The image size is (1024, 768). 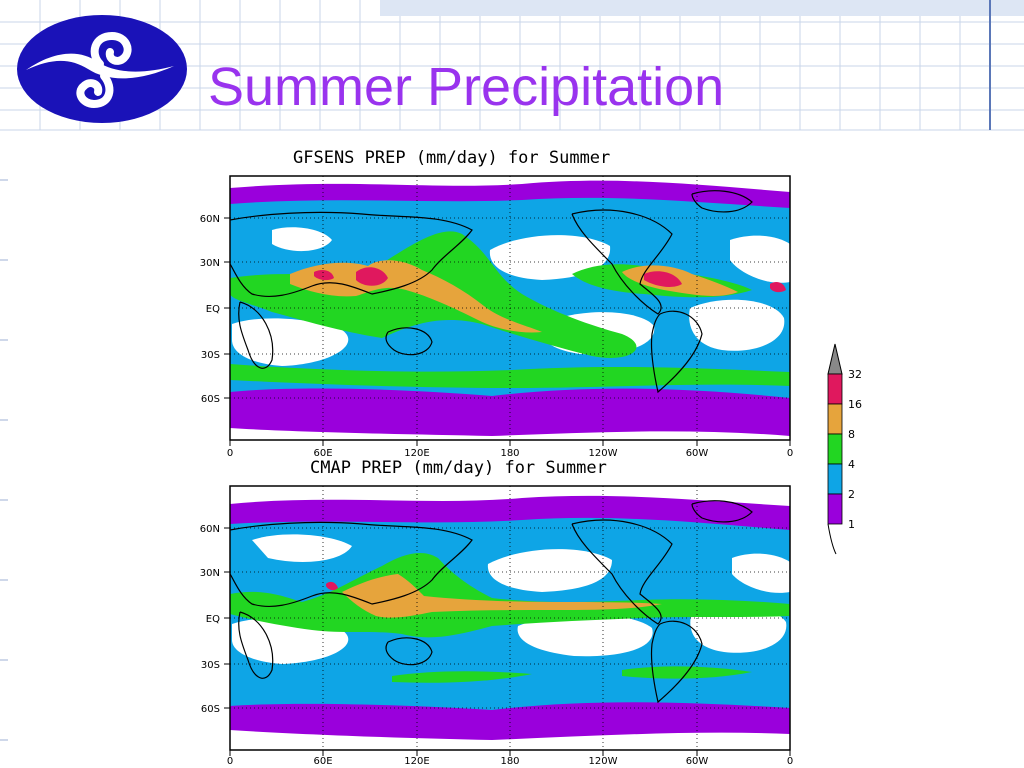 What do you see at coordinates (102, 69) in the screenshot?
I see `cloud-swirl-icon` at bounding box center [102, 69].